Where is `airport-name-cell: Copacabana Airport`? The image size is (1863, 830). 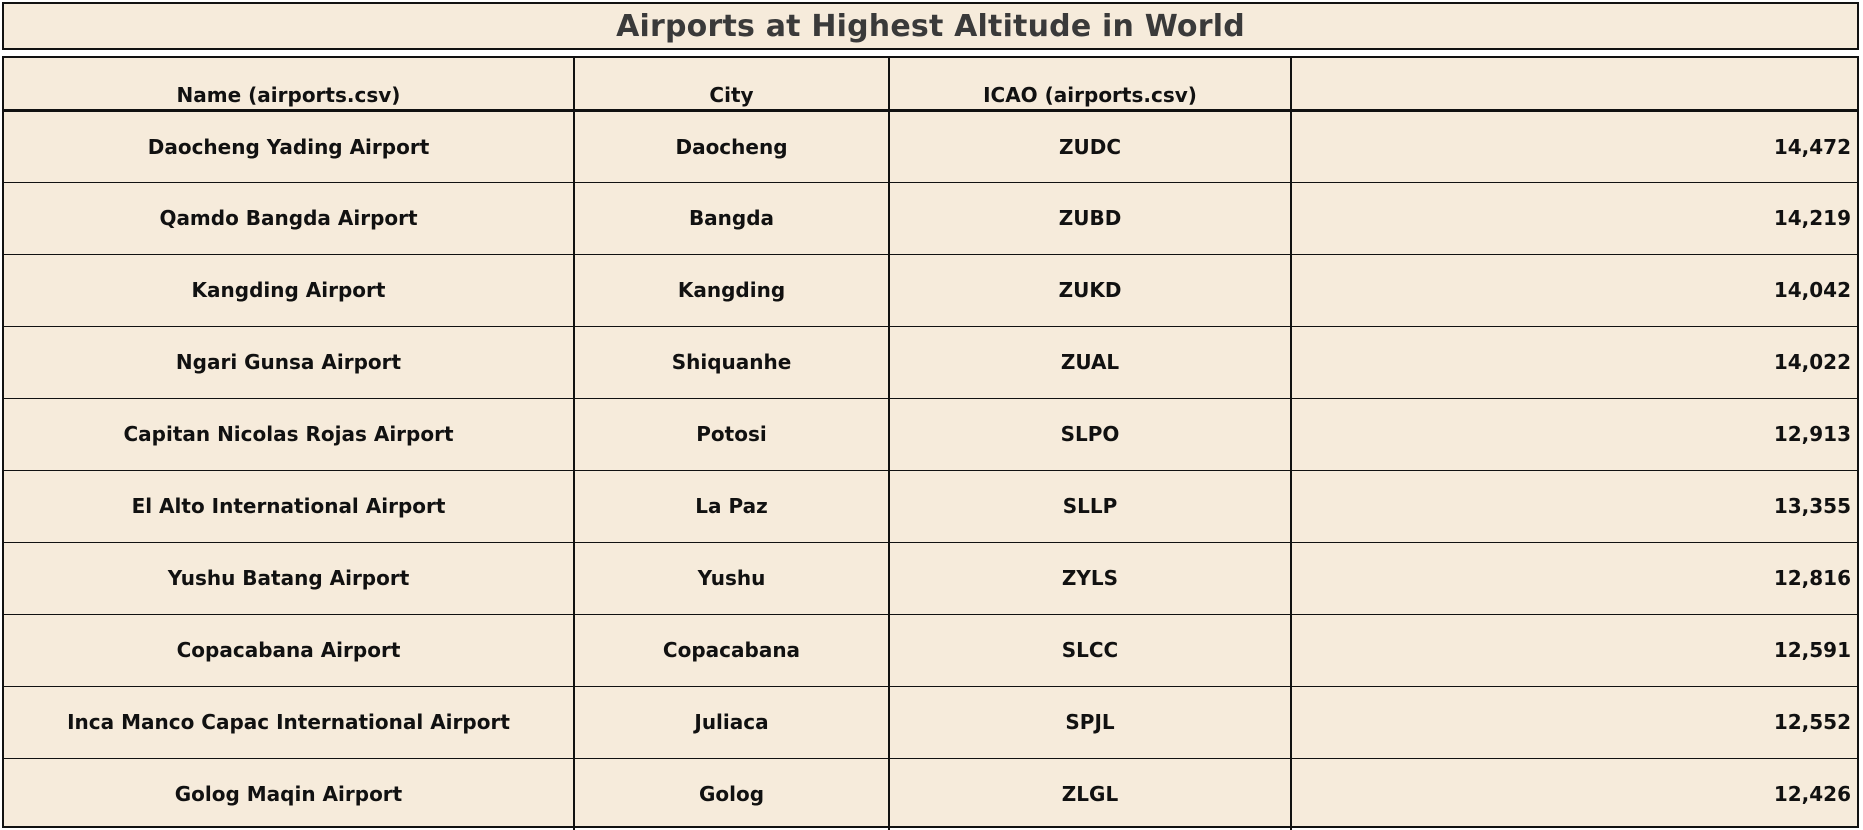
airport-name-cell: Copacabana Airport is located at coordinates (289, 650).